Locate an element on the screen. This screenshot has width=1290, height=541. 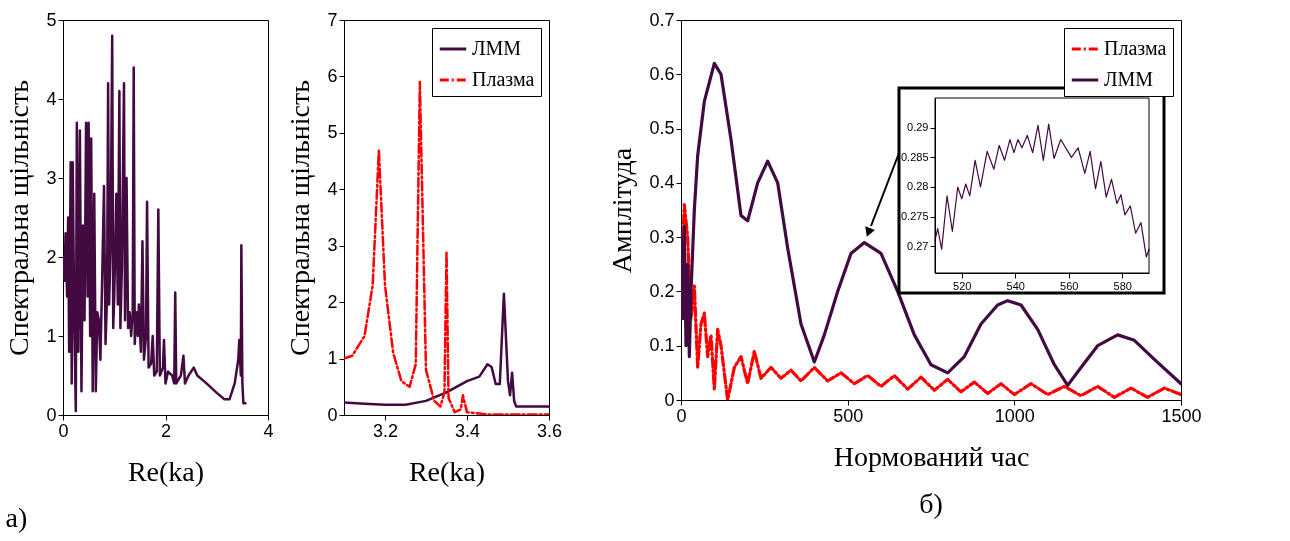
text: б) is located at coordinates (931, 503).